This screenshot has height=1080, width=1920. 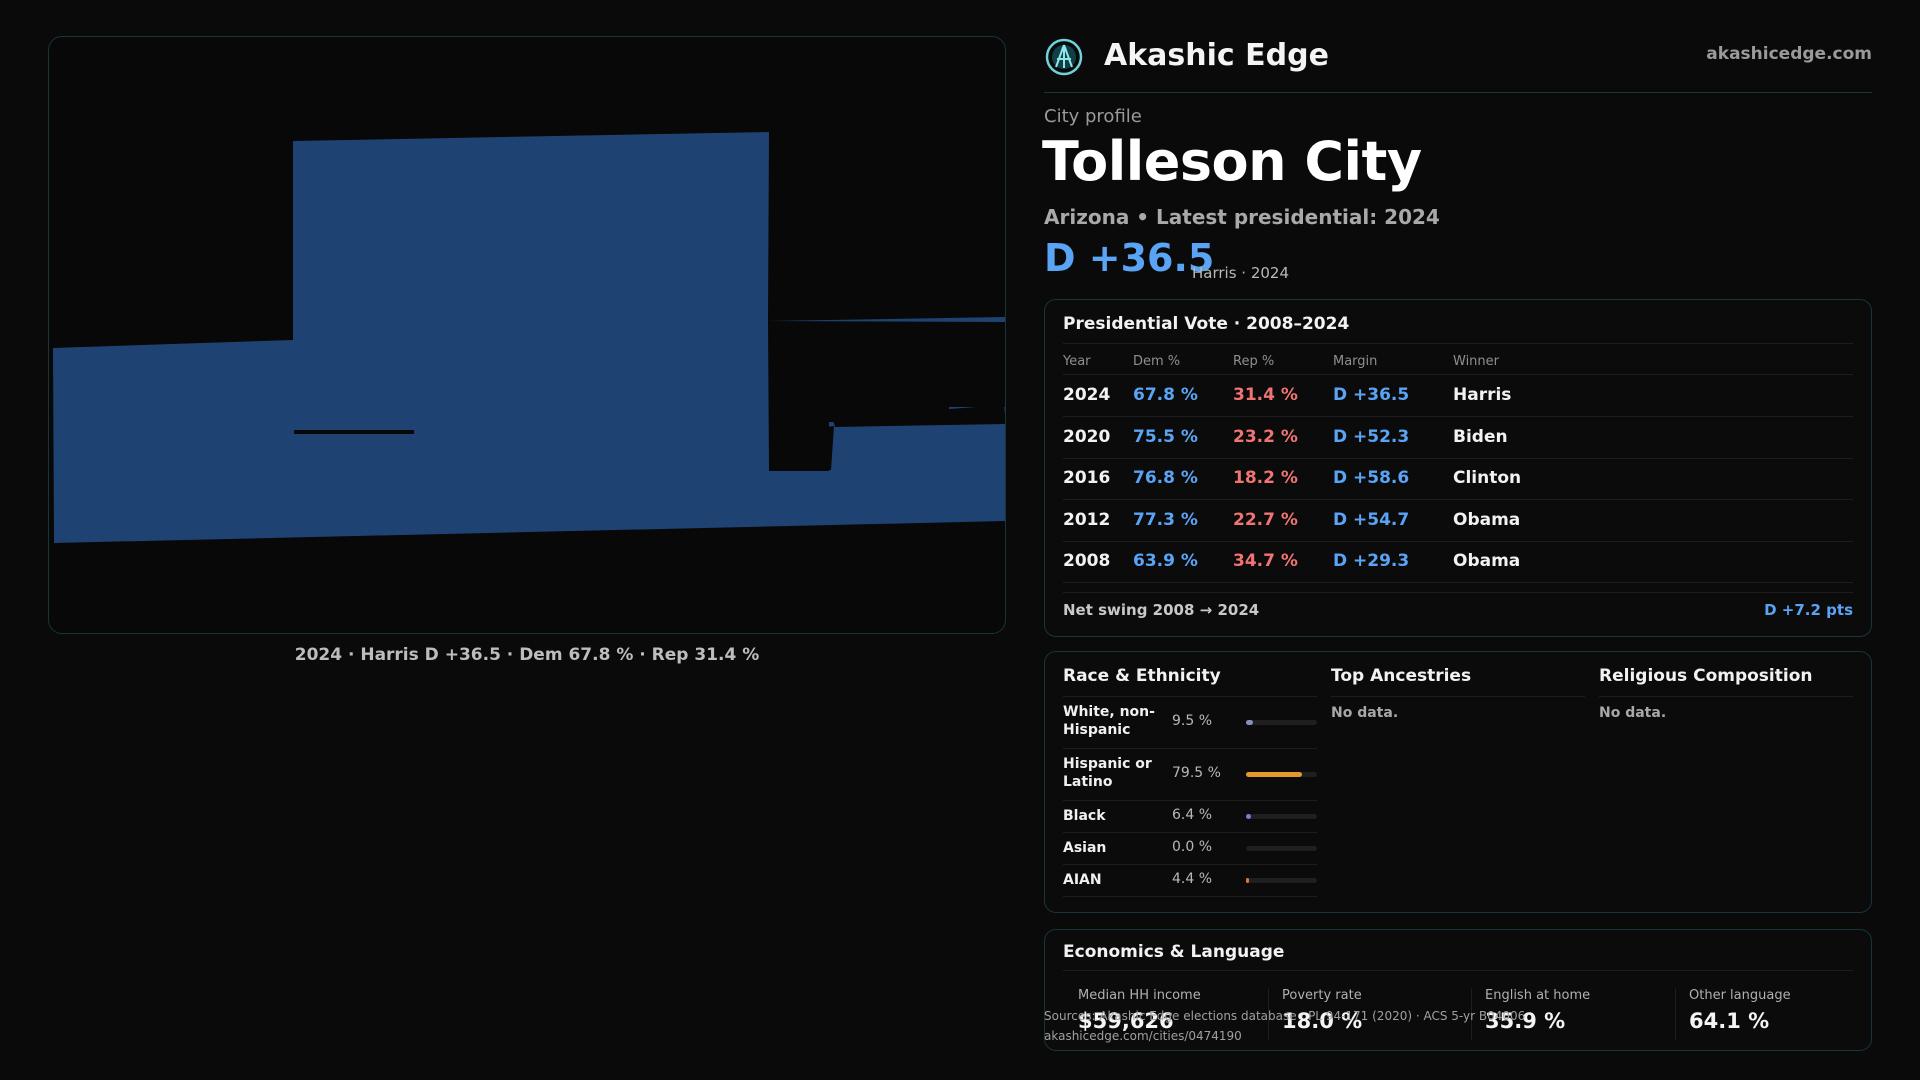 I want to click on card-title: Presidential Vote · 2008–2024, so click(x=1206, y=324).